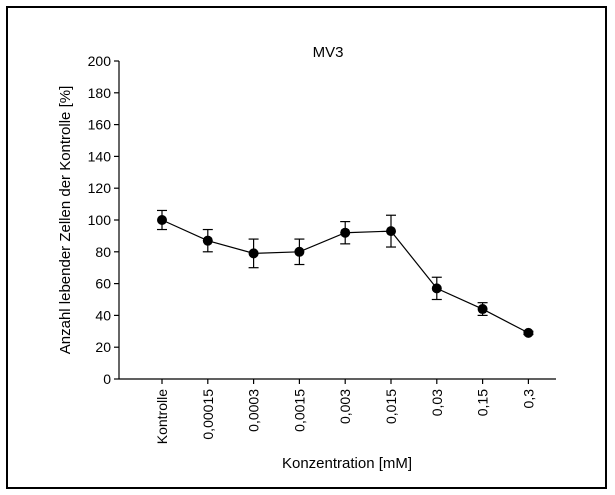 This screenshot has height=495, width=615. I want to click on y-tick-label: 40, so click(103, 315).